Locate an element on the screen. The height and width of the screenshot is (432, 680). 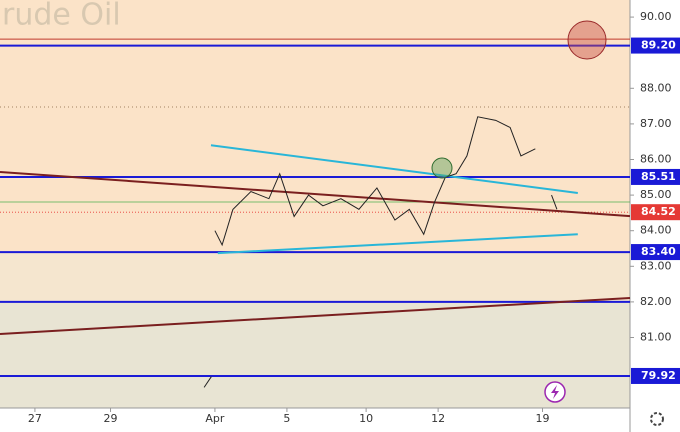
target-circle is located at coordinates (587, 40).